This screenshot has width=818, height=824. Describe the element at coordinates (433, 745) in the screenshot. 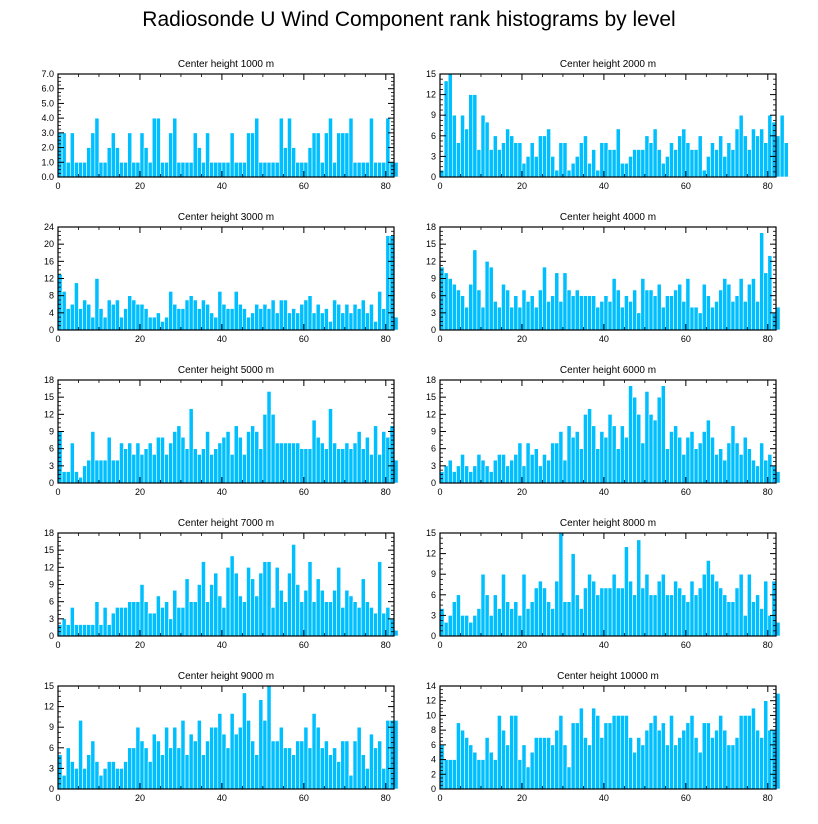

I see `y-tick-label: 6` at that location.